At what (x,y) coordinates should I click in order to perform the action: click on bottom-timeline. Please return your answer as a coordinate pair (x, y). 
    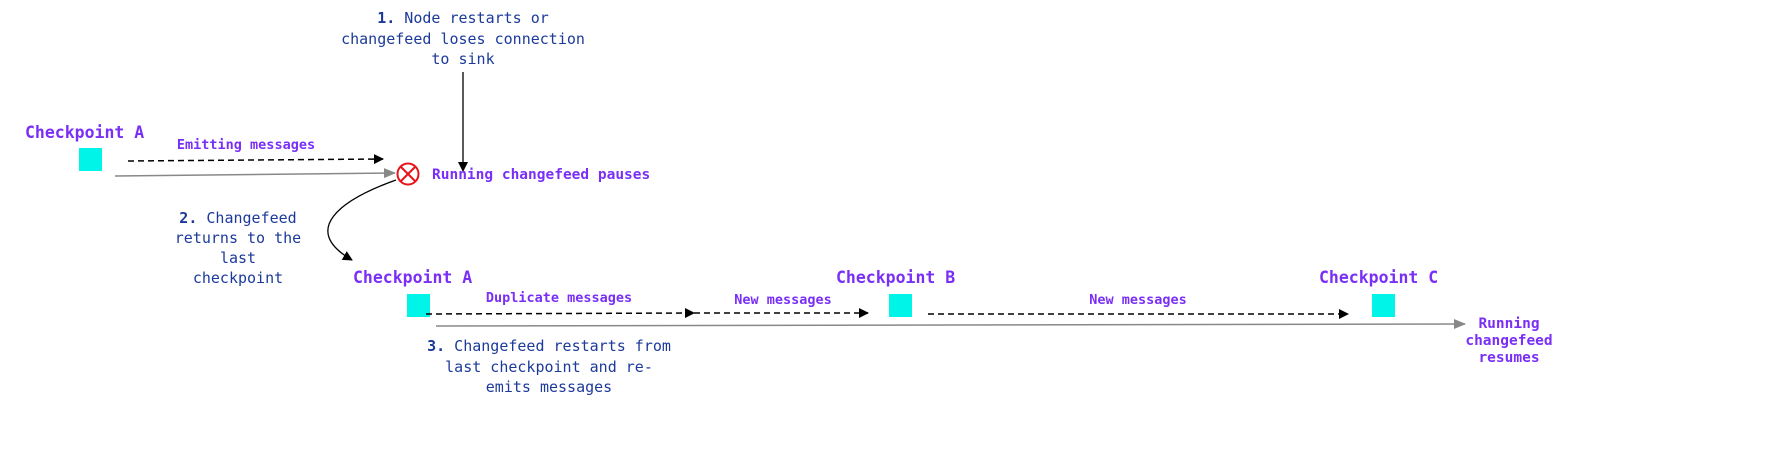
    Looking at the image, I should click on (950, 324).